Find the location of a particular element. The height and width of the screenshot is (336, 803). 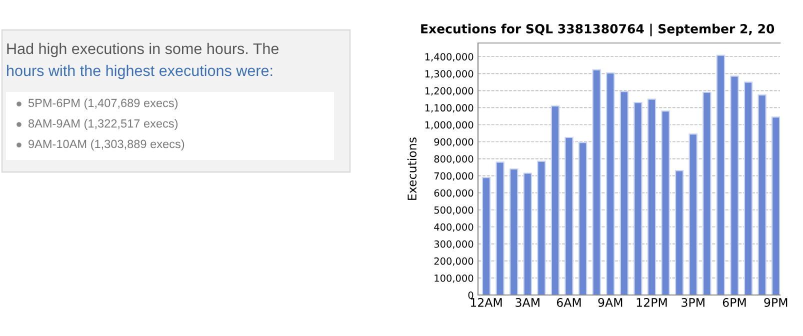

x-tick-label: 9AM is located at coordinates (610, 302).